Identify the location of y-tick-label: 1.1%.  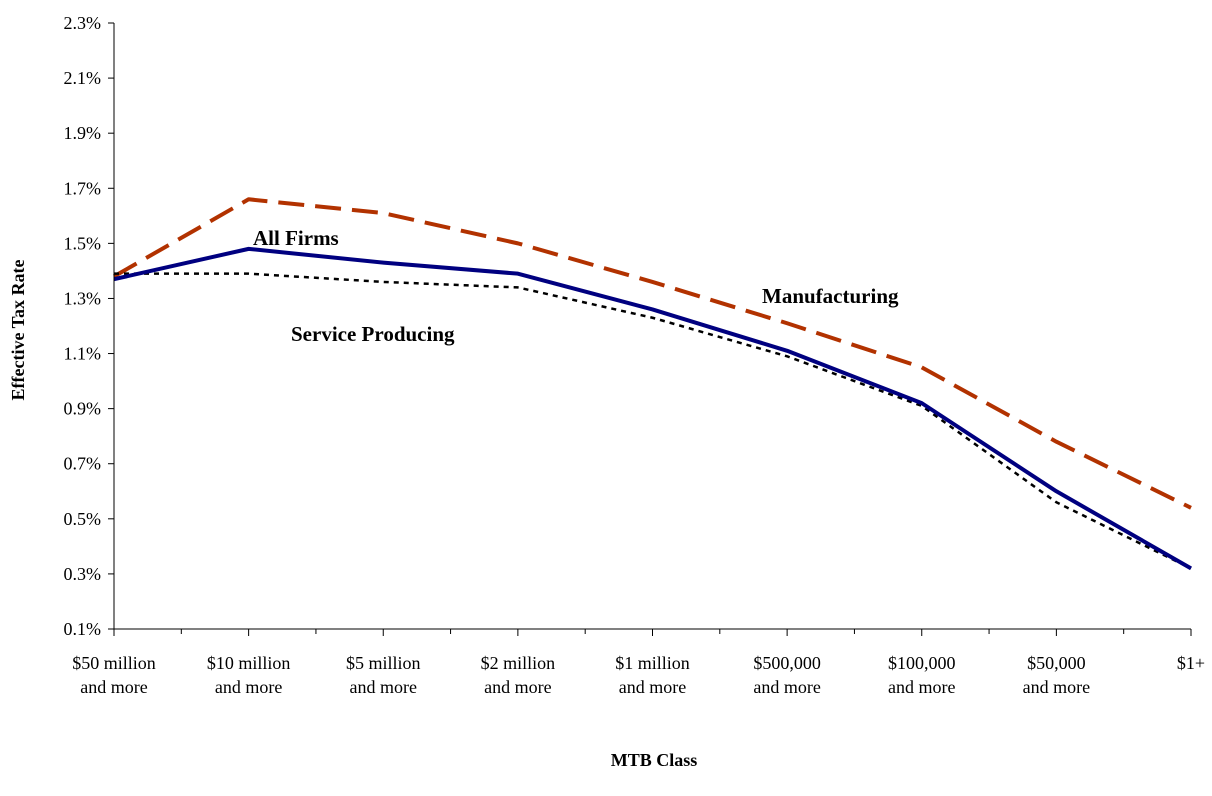
(83, 354).